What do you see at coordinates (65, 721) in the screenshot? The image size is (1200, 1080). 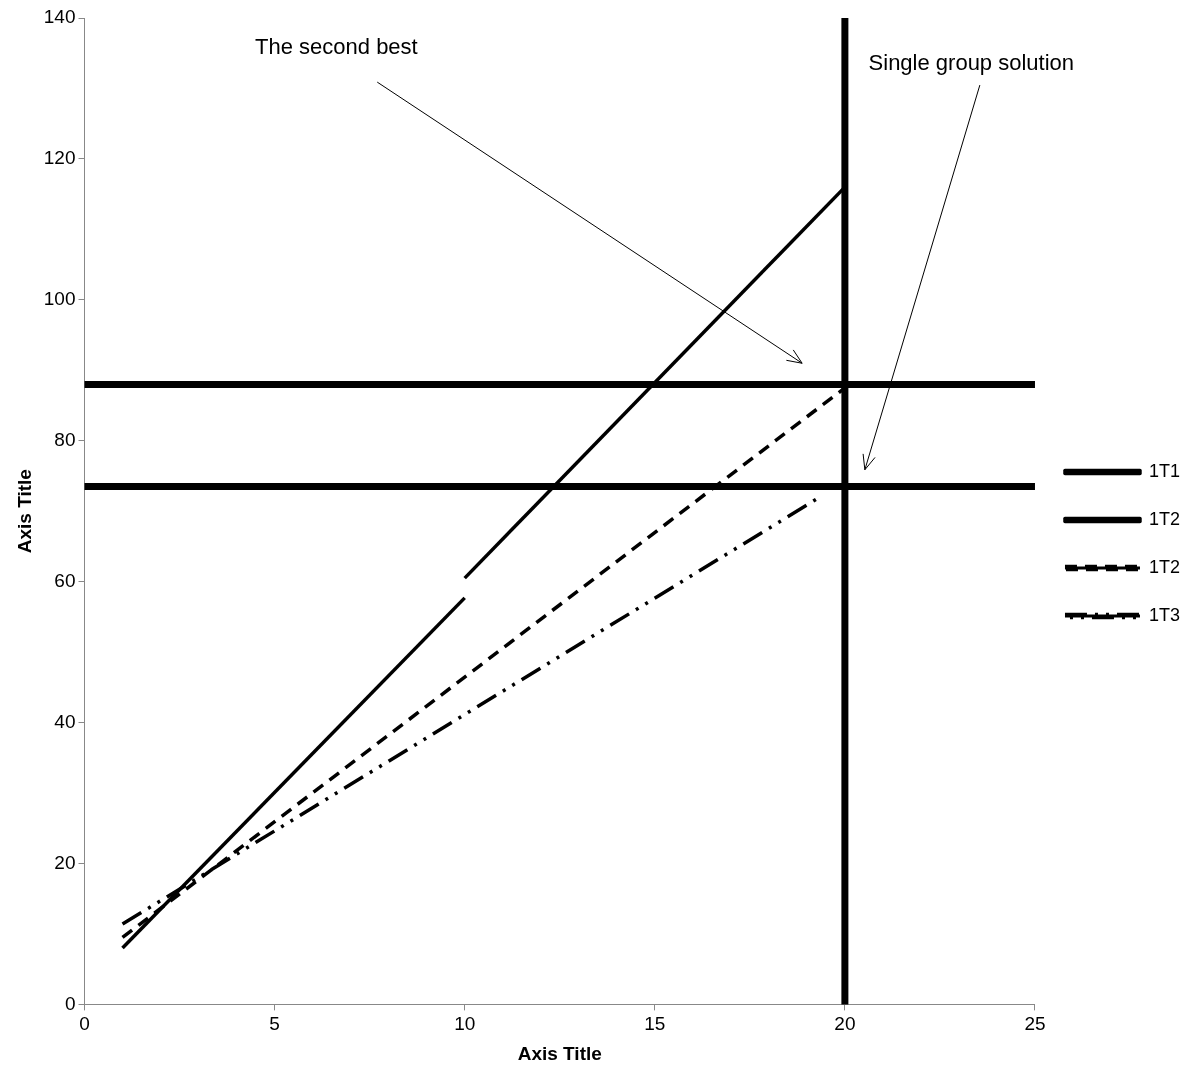 I see `y-tick-label: 40` at bounding box center [65, 721].